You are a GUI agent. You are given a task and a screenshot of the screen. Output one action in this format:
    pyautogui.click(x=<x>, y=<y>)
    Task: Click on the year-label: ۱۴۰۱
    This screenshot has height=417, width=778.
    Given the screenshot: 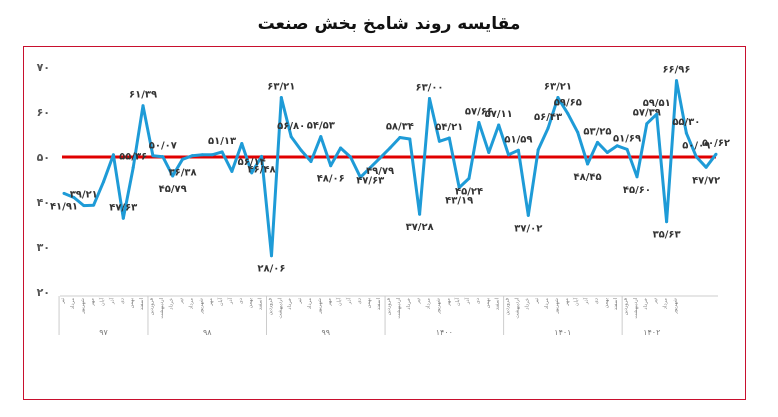 What is the action you would take?
    pyautogui.click(x=562, y=332)
    